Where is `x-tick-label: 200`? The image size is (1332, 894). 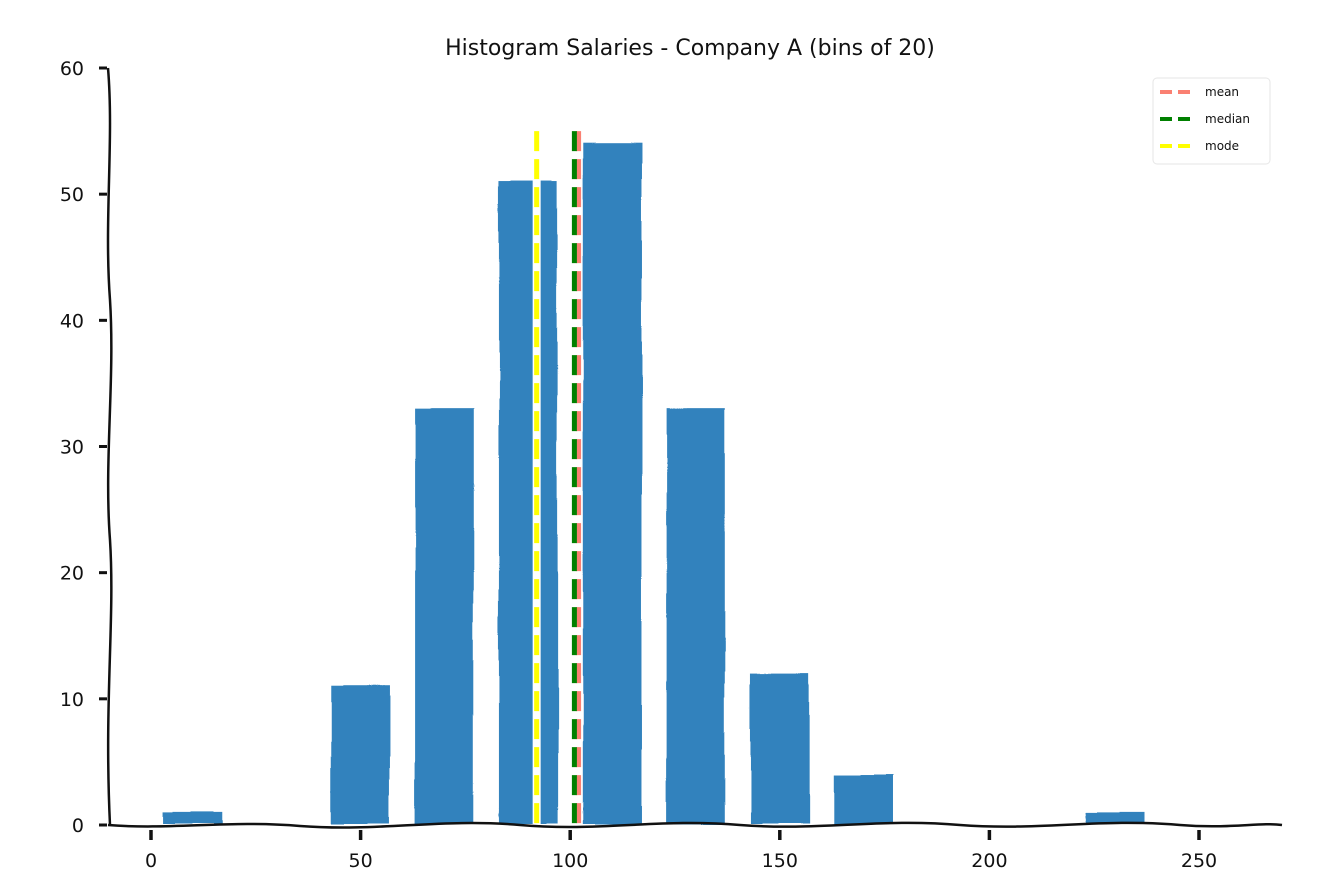
x-tick-label: 200 is located at coordinates (989, 861).